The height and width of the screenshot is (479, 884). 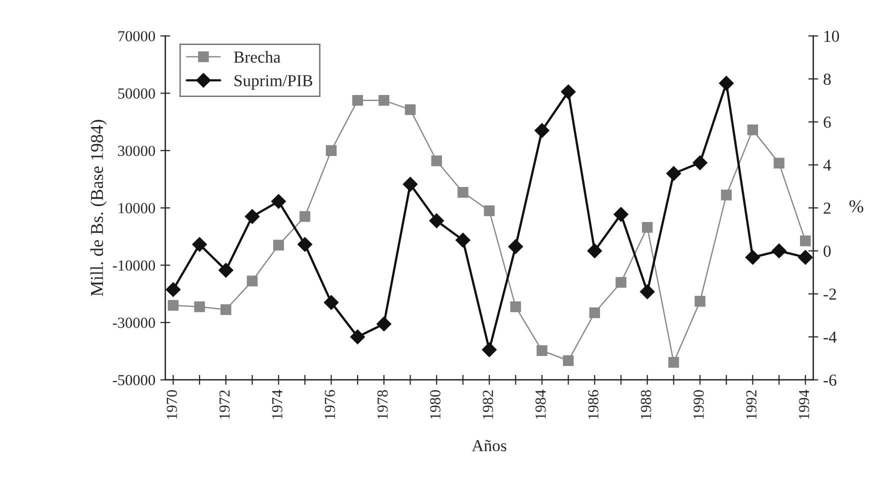 I want to click on y2-tick-label: -6, so click(x=830, y=380).